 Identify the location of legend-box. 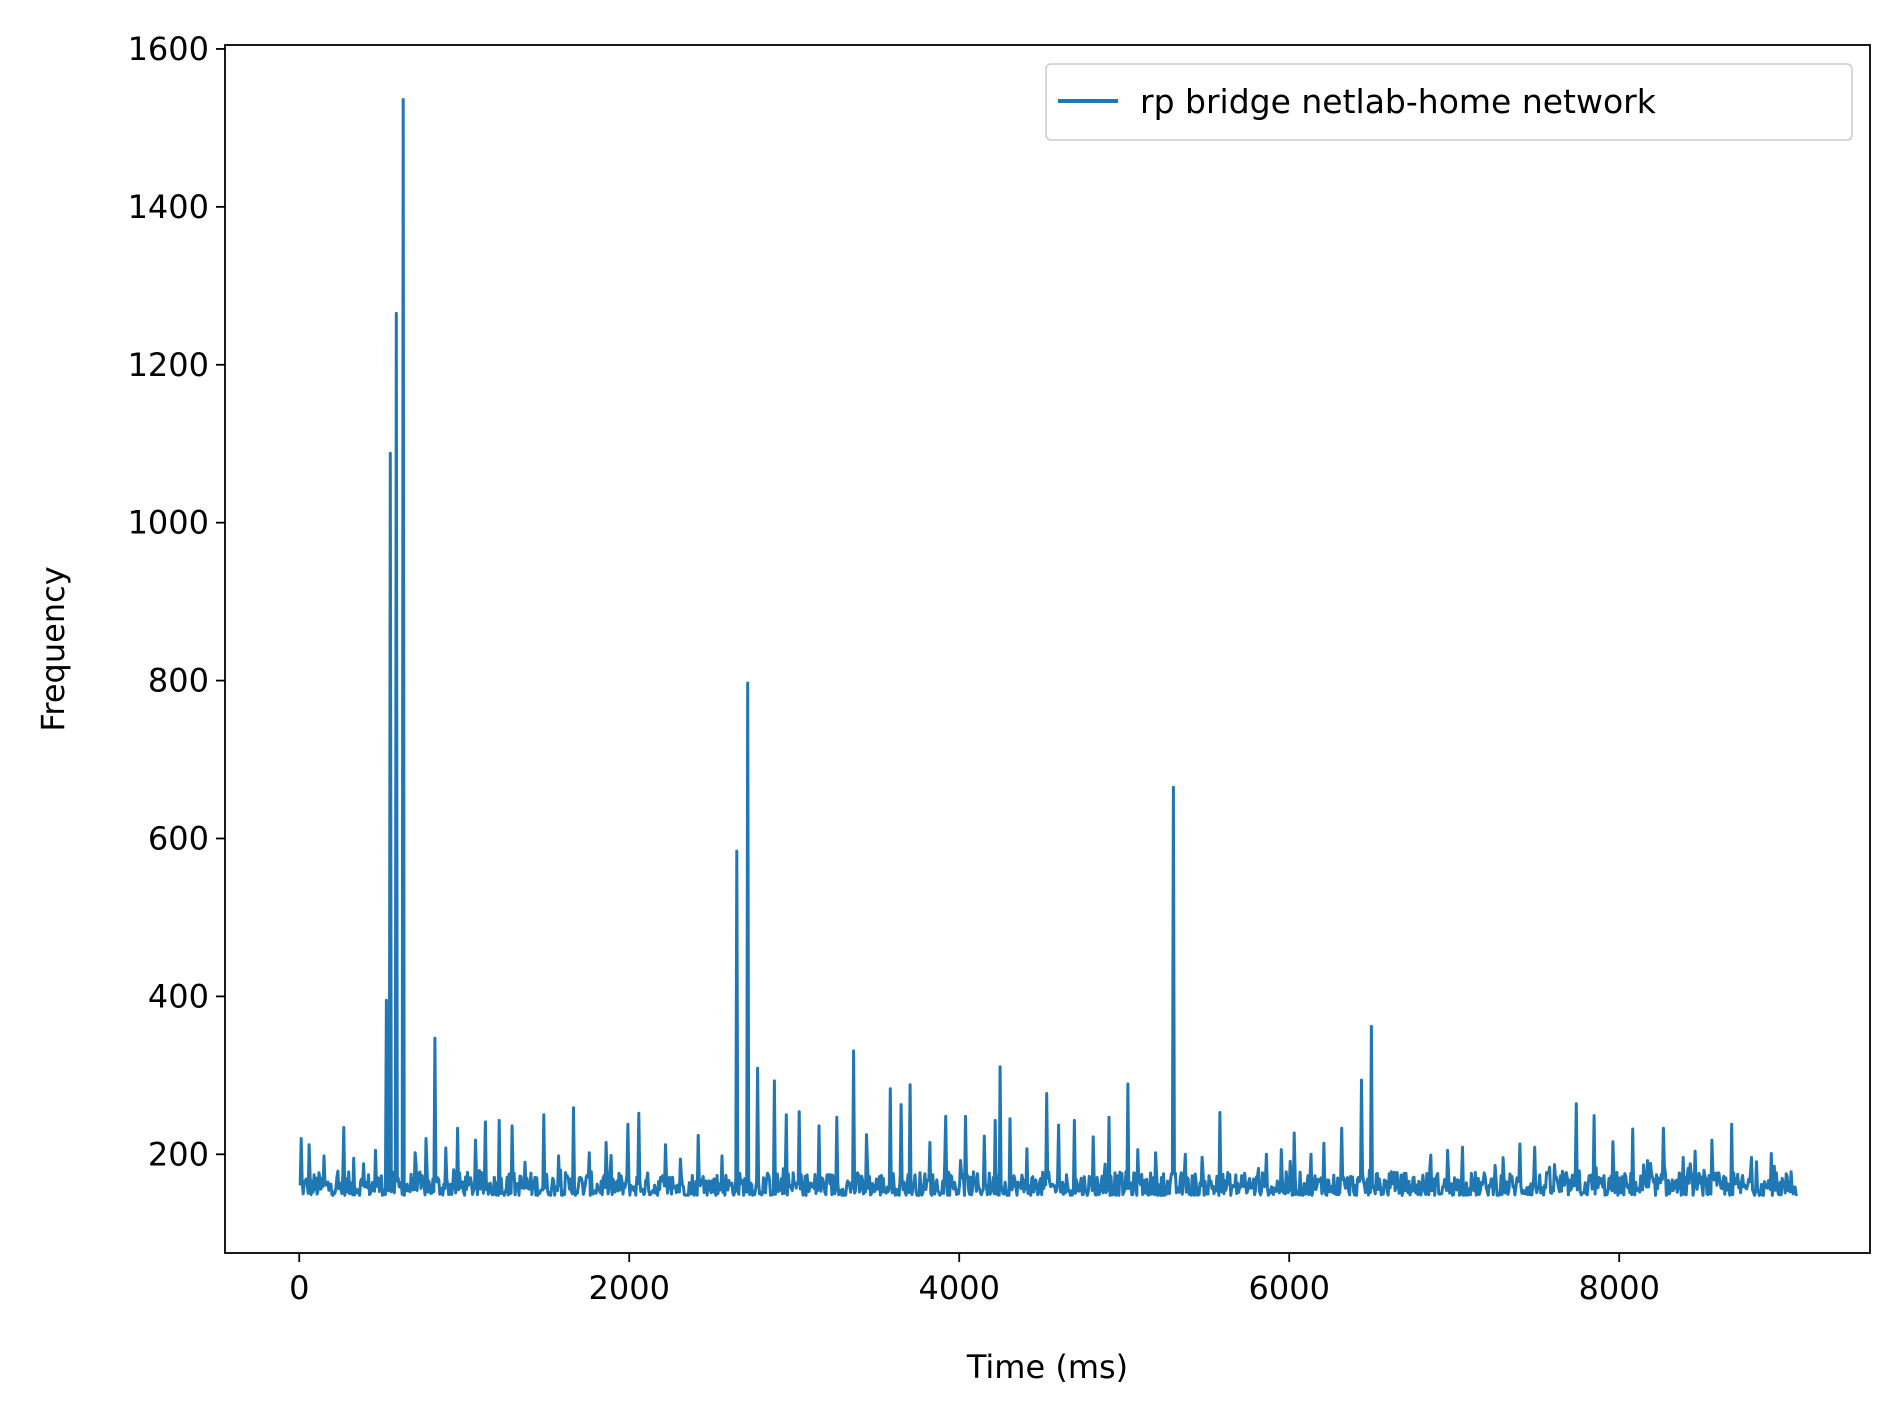
(1449, 102).